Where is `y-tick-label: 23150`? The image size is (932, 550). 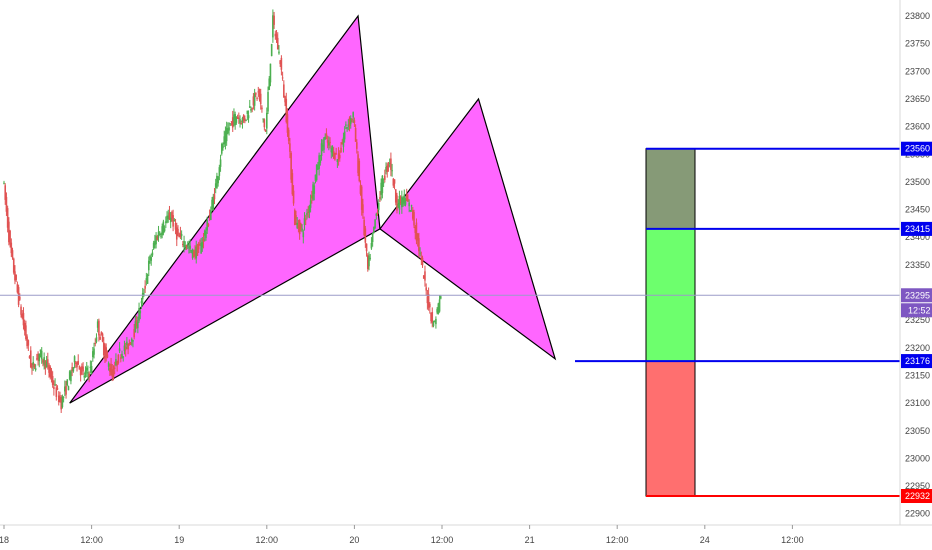
y-tick-label: 23150 is located at coordinates (917, 375).